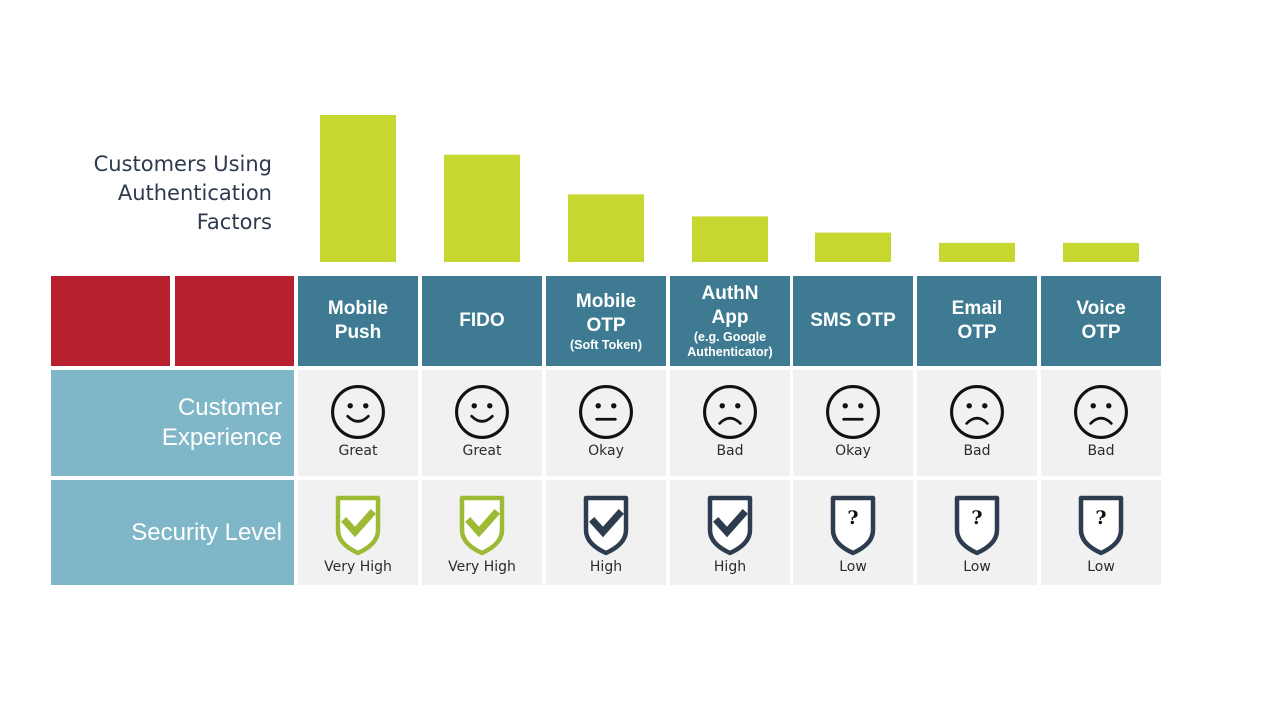  Describe the element at coordinates (730, 293) in the screenshot. I see `column-header-label: AuthN` at that location.